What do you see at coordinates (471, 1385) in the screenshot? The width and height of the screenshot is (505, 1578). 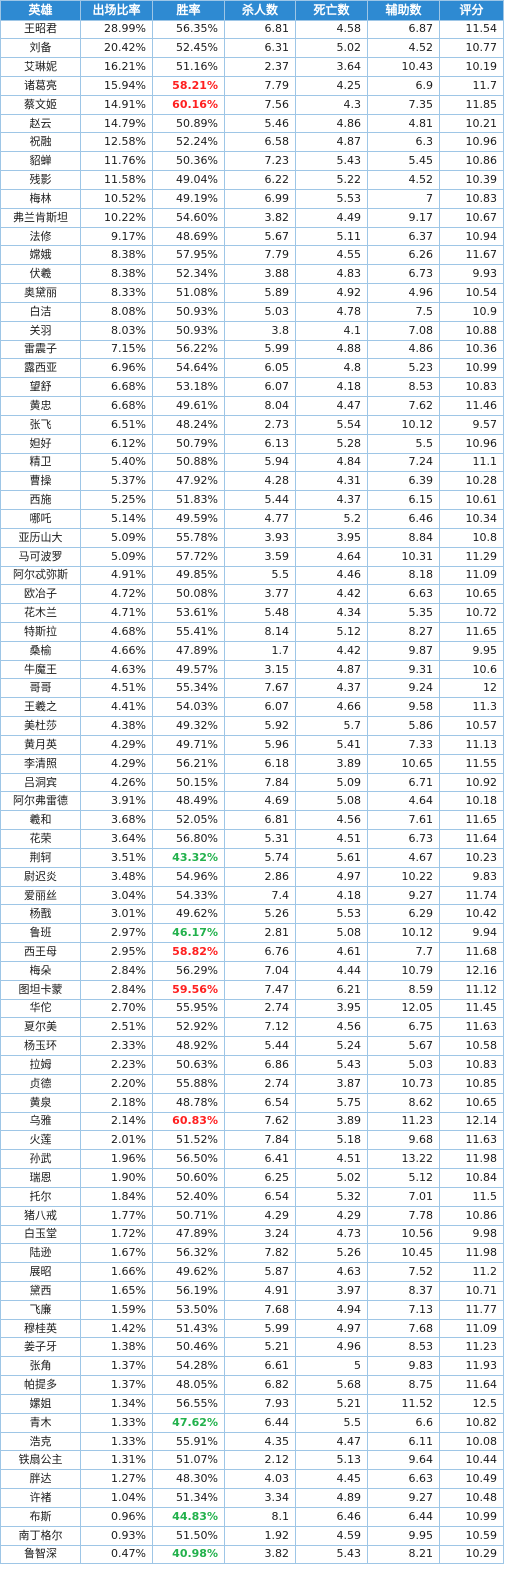 I see `score-cell: 11.64` at bounding box center [471, 1385].